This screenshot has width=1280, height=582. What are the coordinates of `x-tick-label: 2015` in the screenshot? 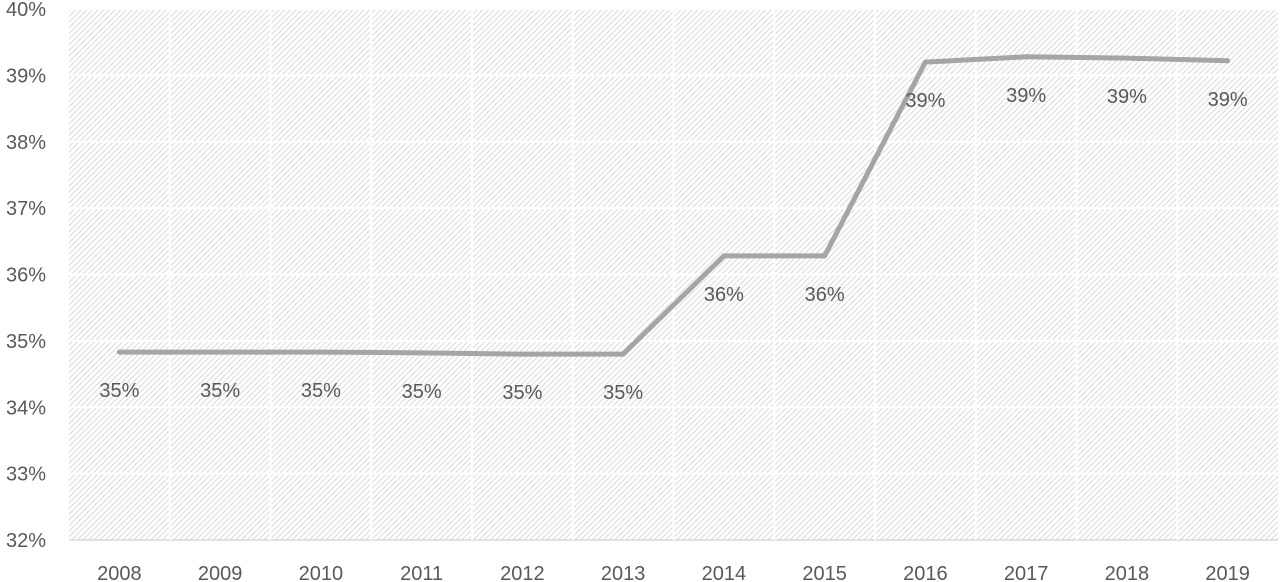 It's located at (824, 572).